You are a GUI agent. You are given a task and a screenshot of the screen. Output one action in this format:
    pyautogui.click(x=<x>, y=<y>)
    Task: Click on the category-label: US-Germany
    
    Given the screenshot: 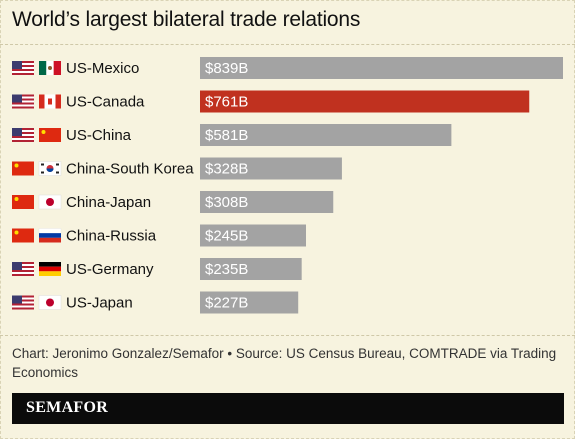 What is the action you would take?
    pyautogui.click(x=110, y=269)
    